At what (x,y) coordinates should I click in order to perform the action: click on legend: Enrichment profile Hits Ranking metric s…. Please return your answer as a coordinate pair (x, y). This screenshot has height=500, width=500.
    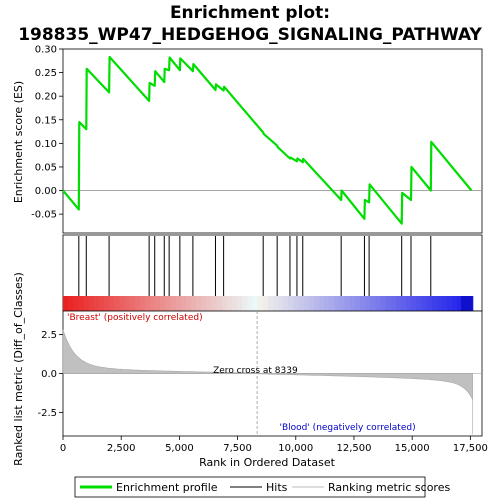
    Looking at the image, I should click on (262, 487).